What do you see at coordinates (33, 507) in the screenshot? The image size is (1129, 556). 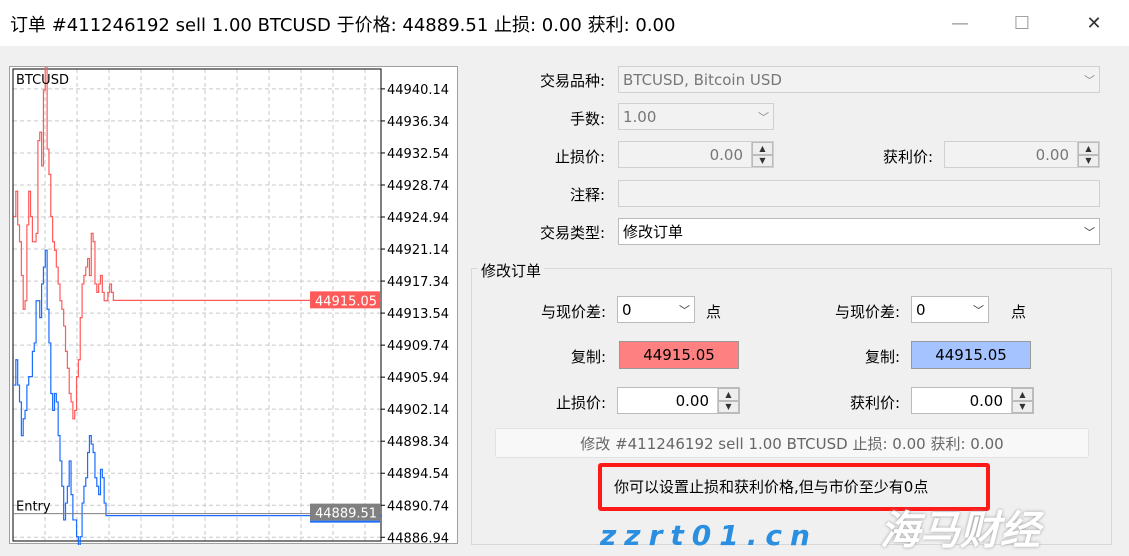 I see `entry-label: Entry` at bounding box center [33, 507].